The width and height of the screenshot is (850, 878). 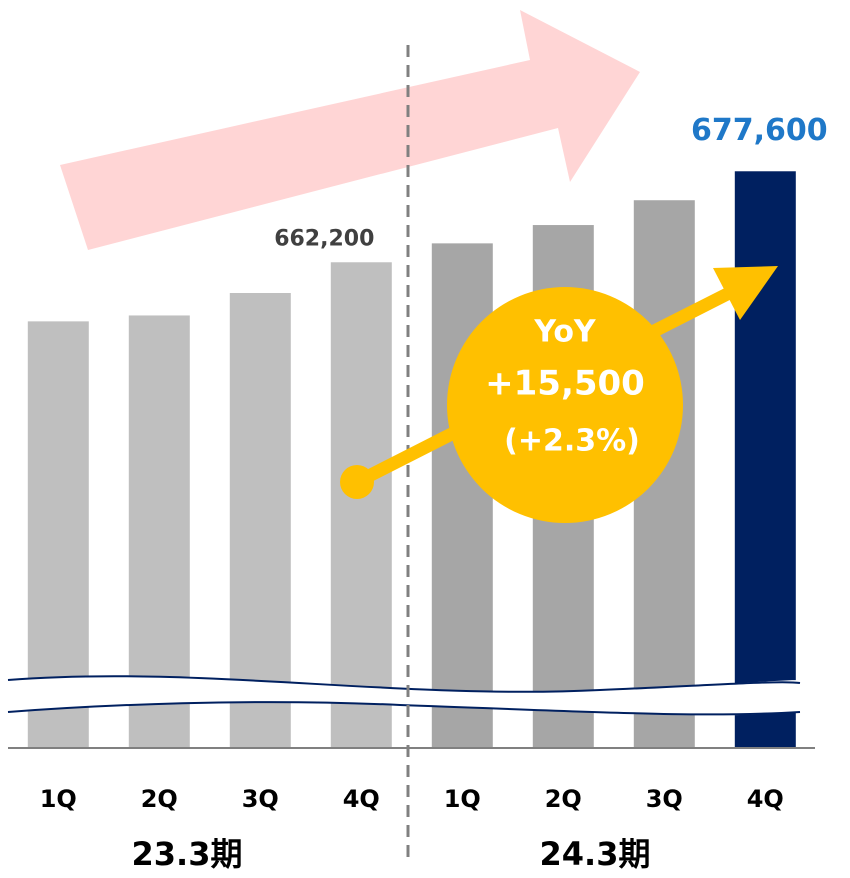 I want to click on data-label: 662,200, so click(x=324, y=238).